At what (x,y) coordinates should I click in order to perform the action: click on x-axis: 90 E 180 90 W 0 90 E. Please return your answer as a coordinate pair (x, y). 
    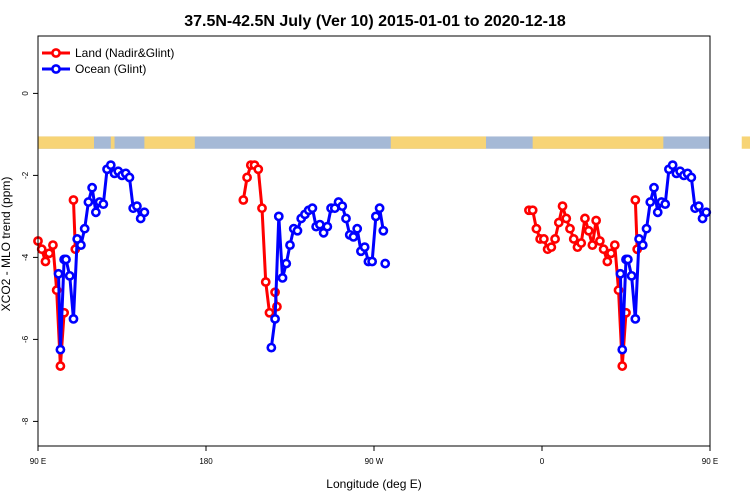
    Looking at the image, I should click on (374, 456).